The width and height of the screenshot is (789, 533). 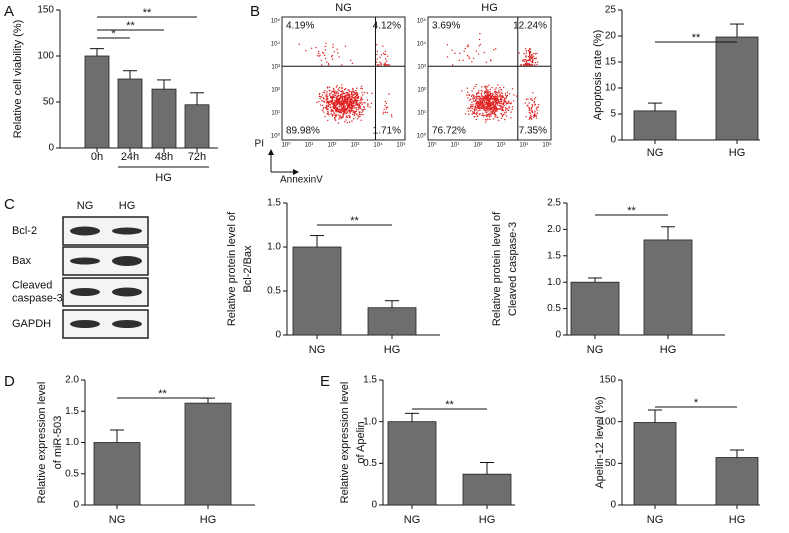 What do you see at coordinates (325, 381) in the screenshot?
I see `panel-letter: E` at bounding box center [325, 381].